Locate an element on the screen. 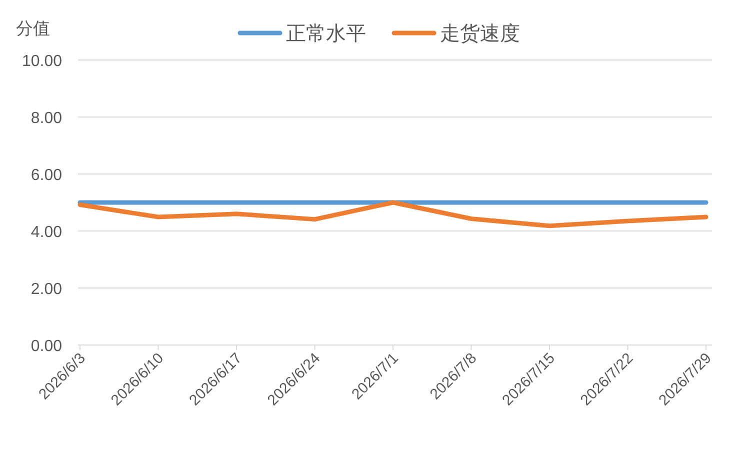  y-tick-label: 10.00 is located at coordinates (42, 61).